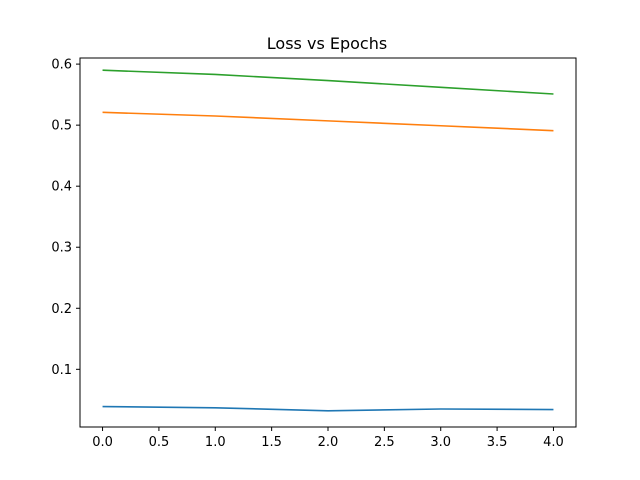 Image resolution: width=640 pixels, height=480 pixels. I want to click on y-tick-label: 0.3, so click(61, 248).